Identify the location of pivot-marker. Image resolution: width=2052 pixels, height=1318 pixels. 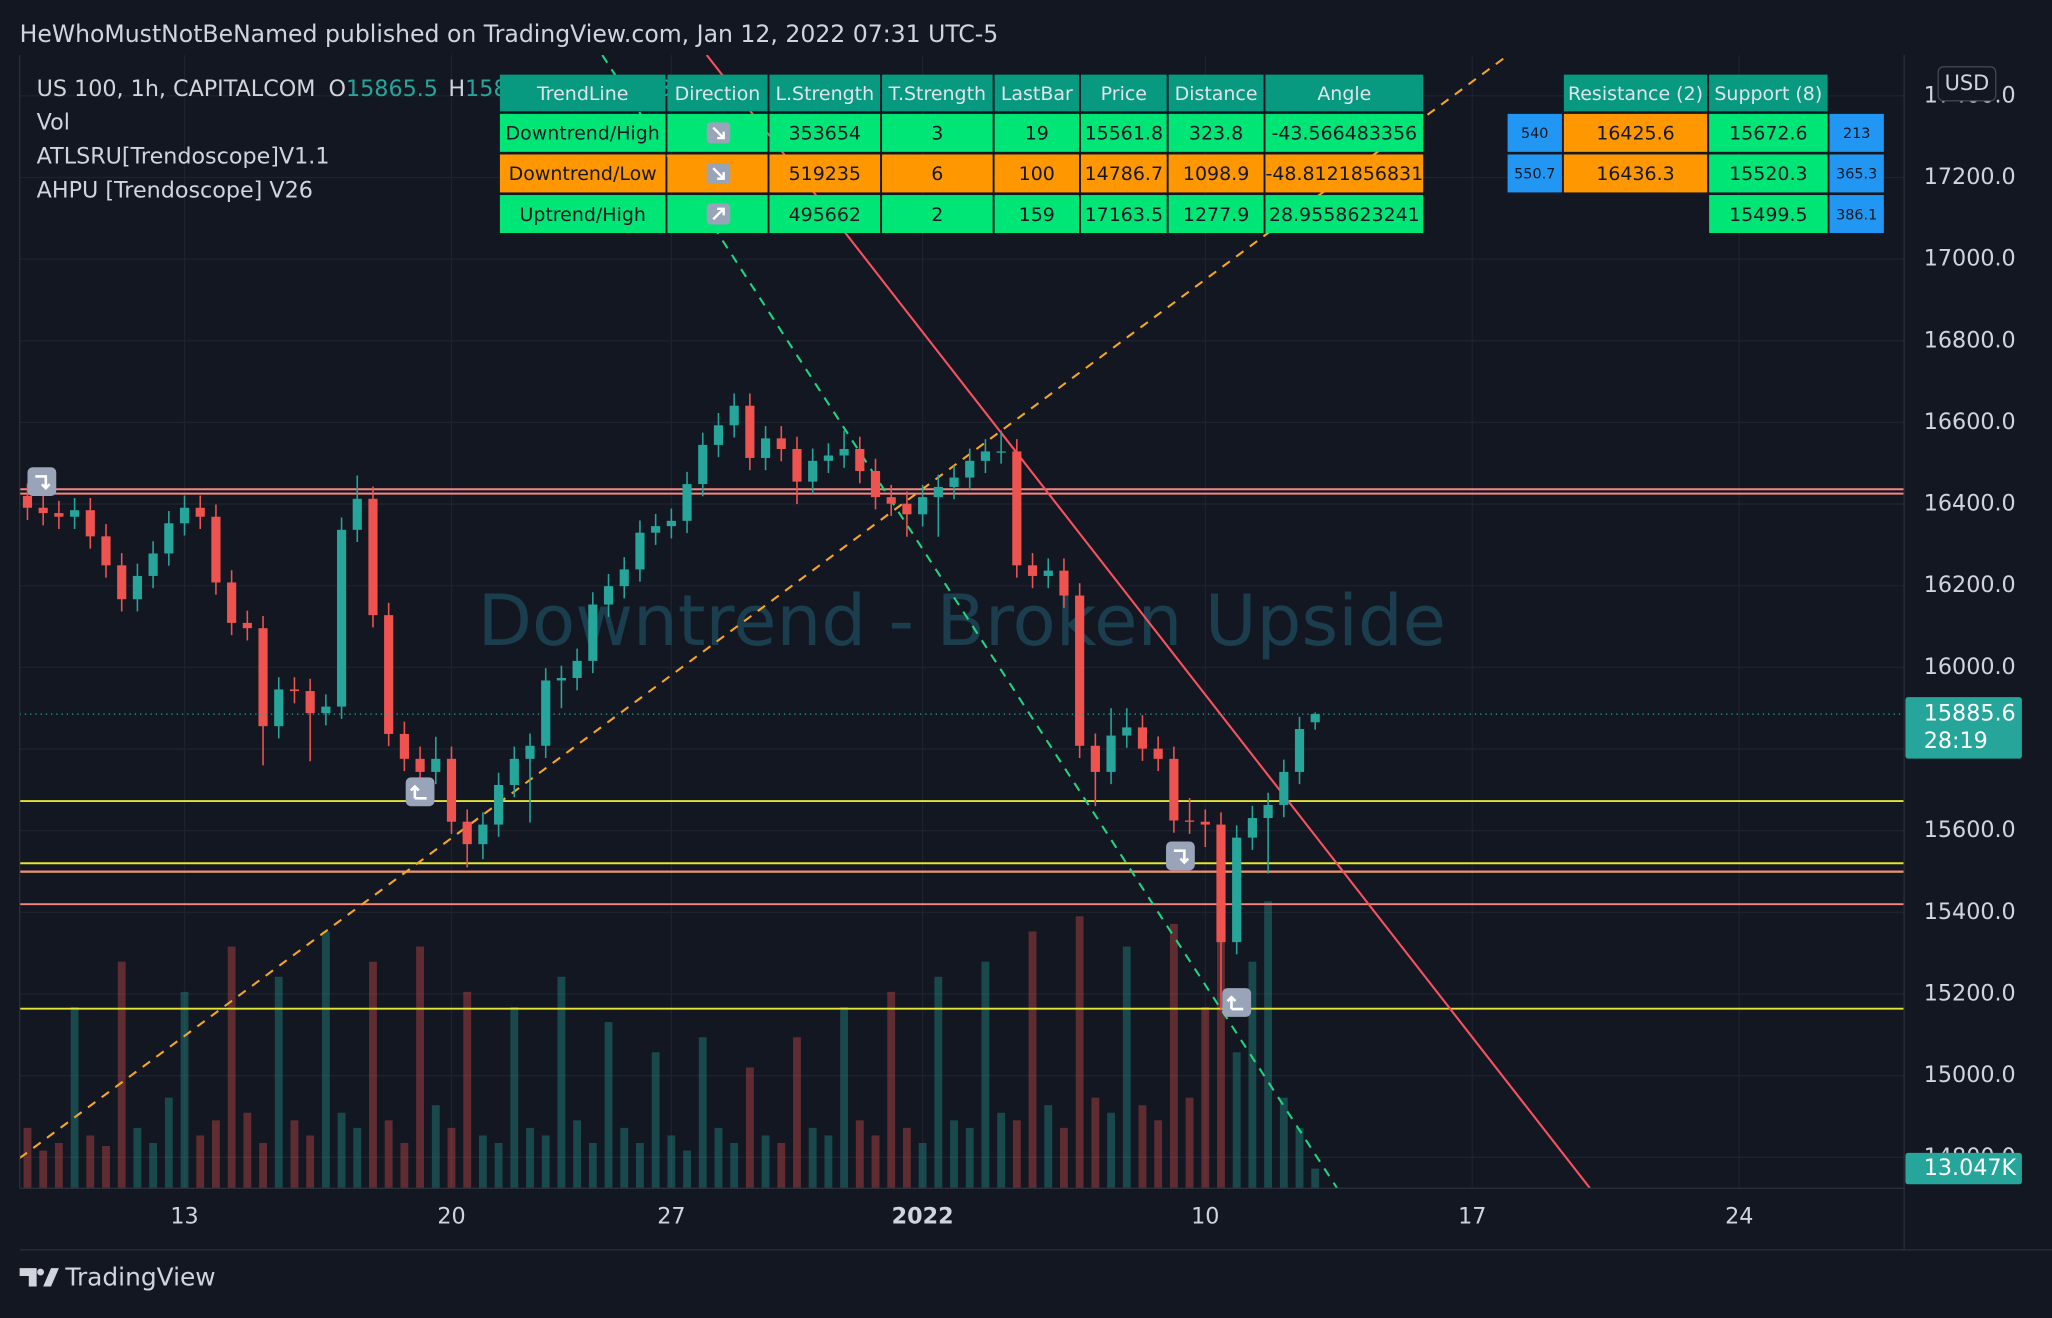
(1237, 1002).